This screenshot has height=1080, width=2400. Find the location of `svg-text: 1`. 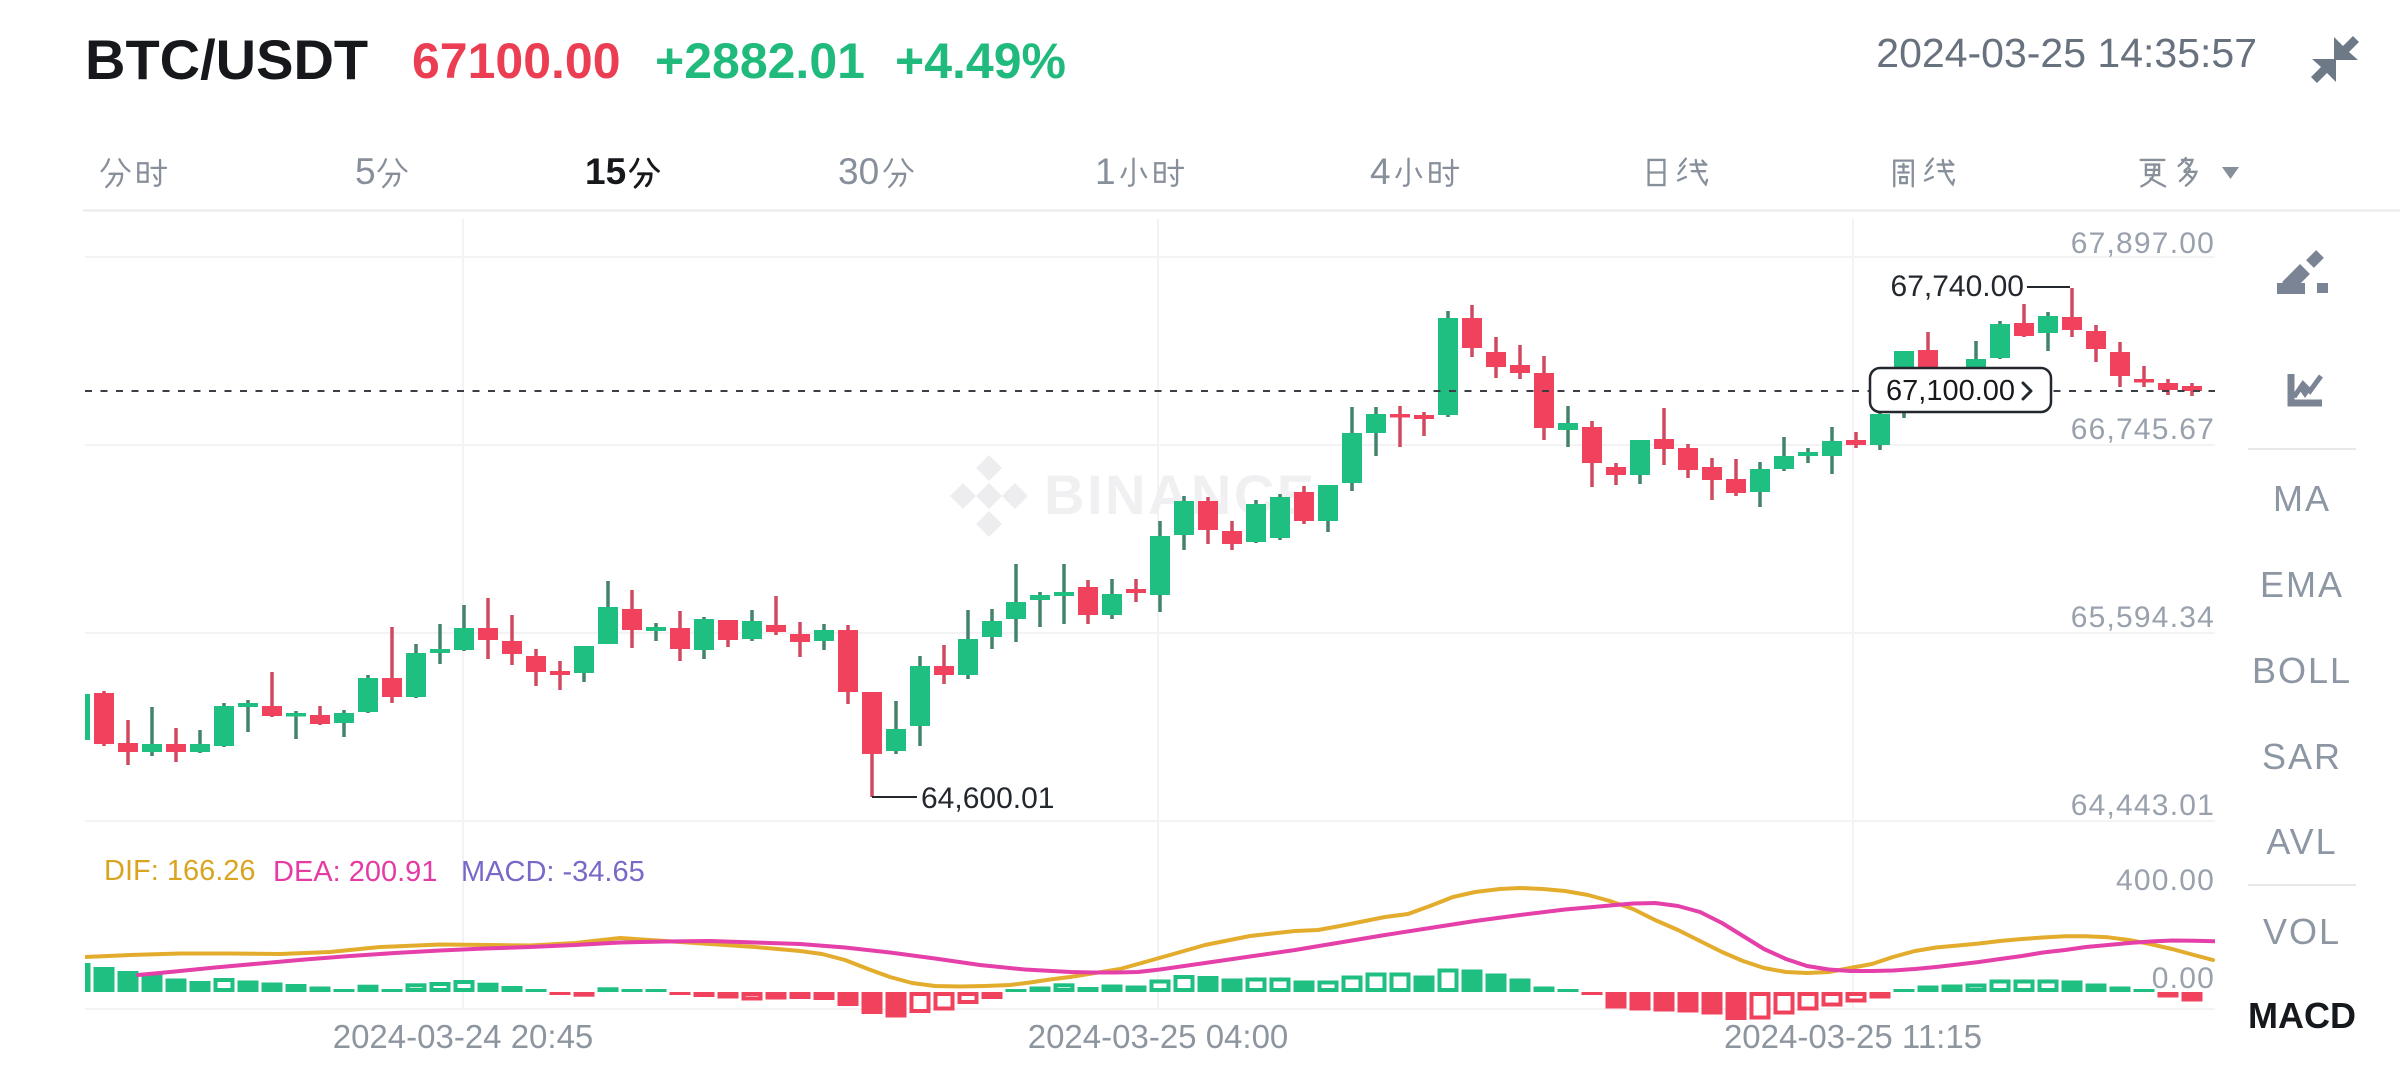

svg-text: 1 is located at coordinates (1105, 171).